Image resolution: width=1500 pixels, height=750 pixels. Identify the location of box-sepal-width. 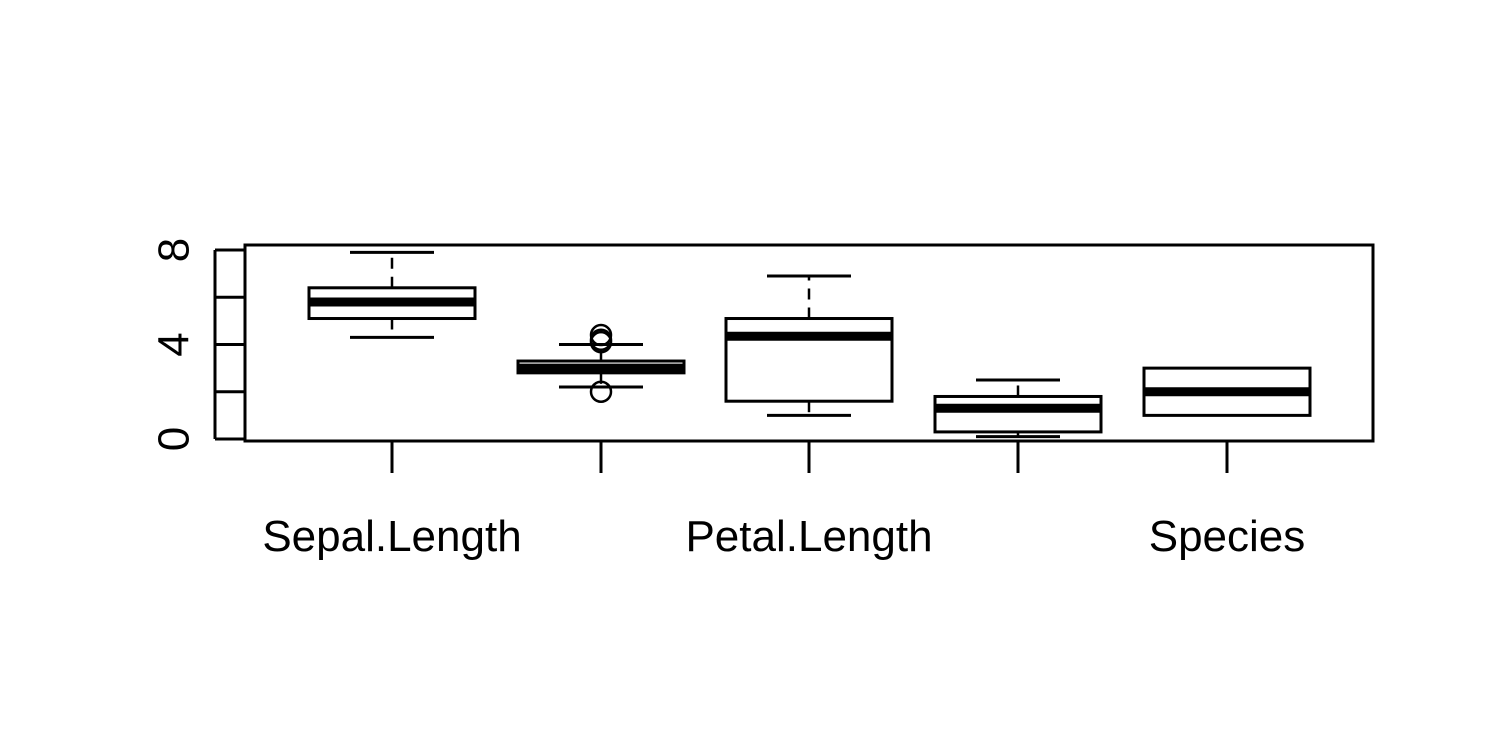
(601, 363).